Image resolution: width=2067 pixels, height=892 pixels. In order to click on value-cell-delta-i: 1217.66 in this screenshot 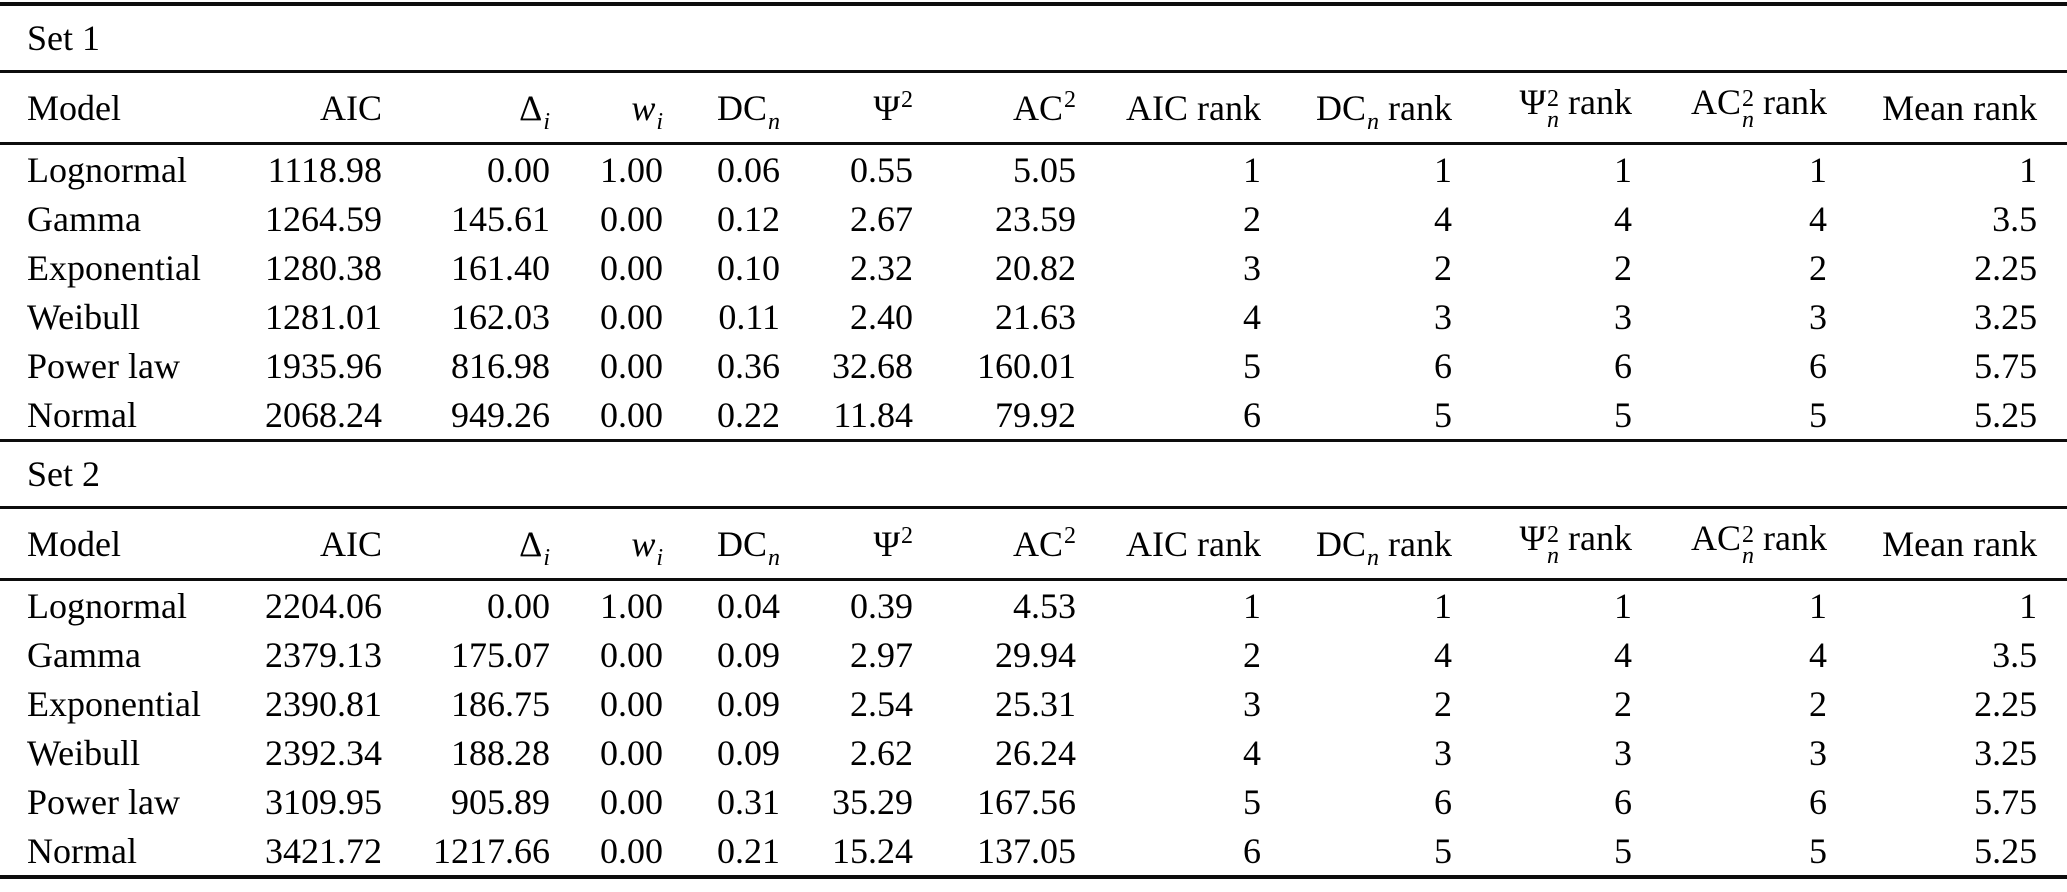, I will do `click(491, 850)`.